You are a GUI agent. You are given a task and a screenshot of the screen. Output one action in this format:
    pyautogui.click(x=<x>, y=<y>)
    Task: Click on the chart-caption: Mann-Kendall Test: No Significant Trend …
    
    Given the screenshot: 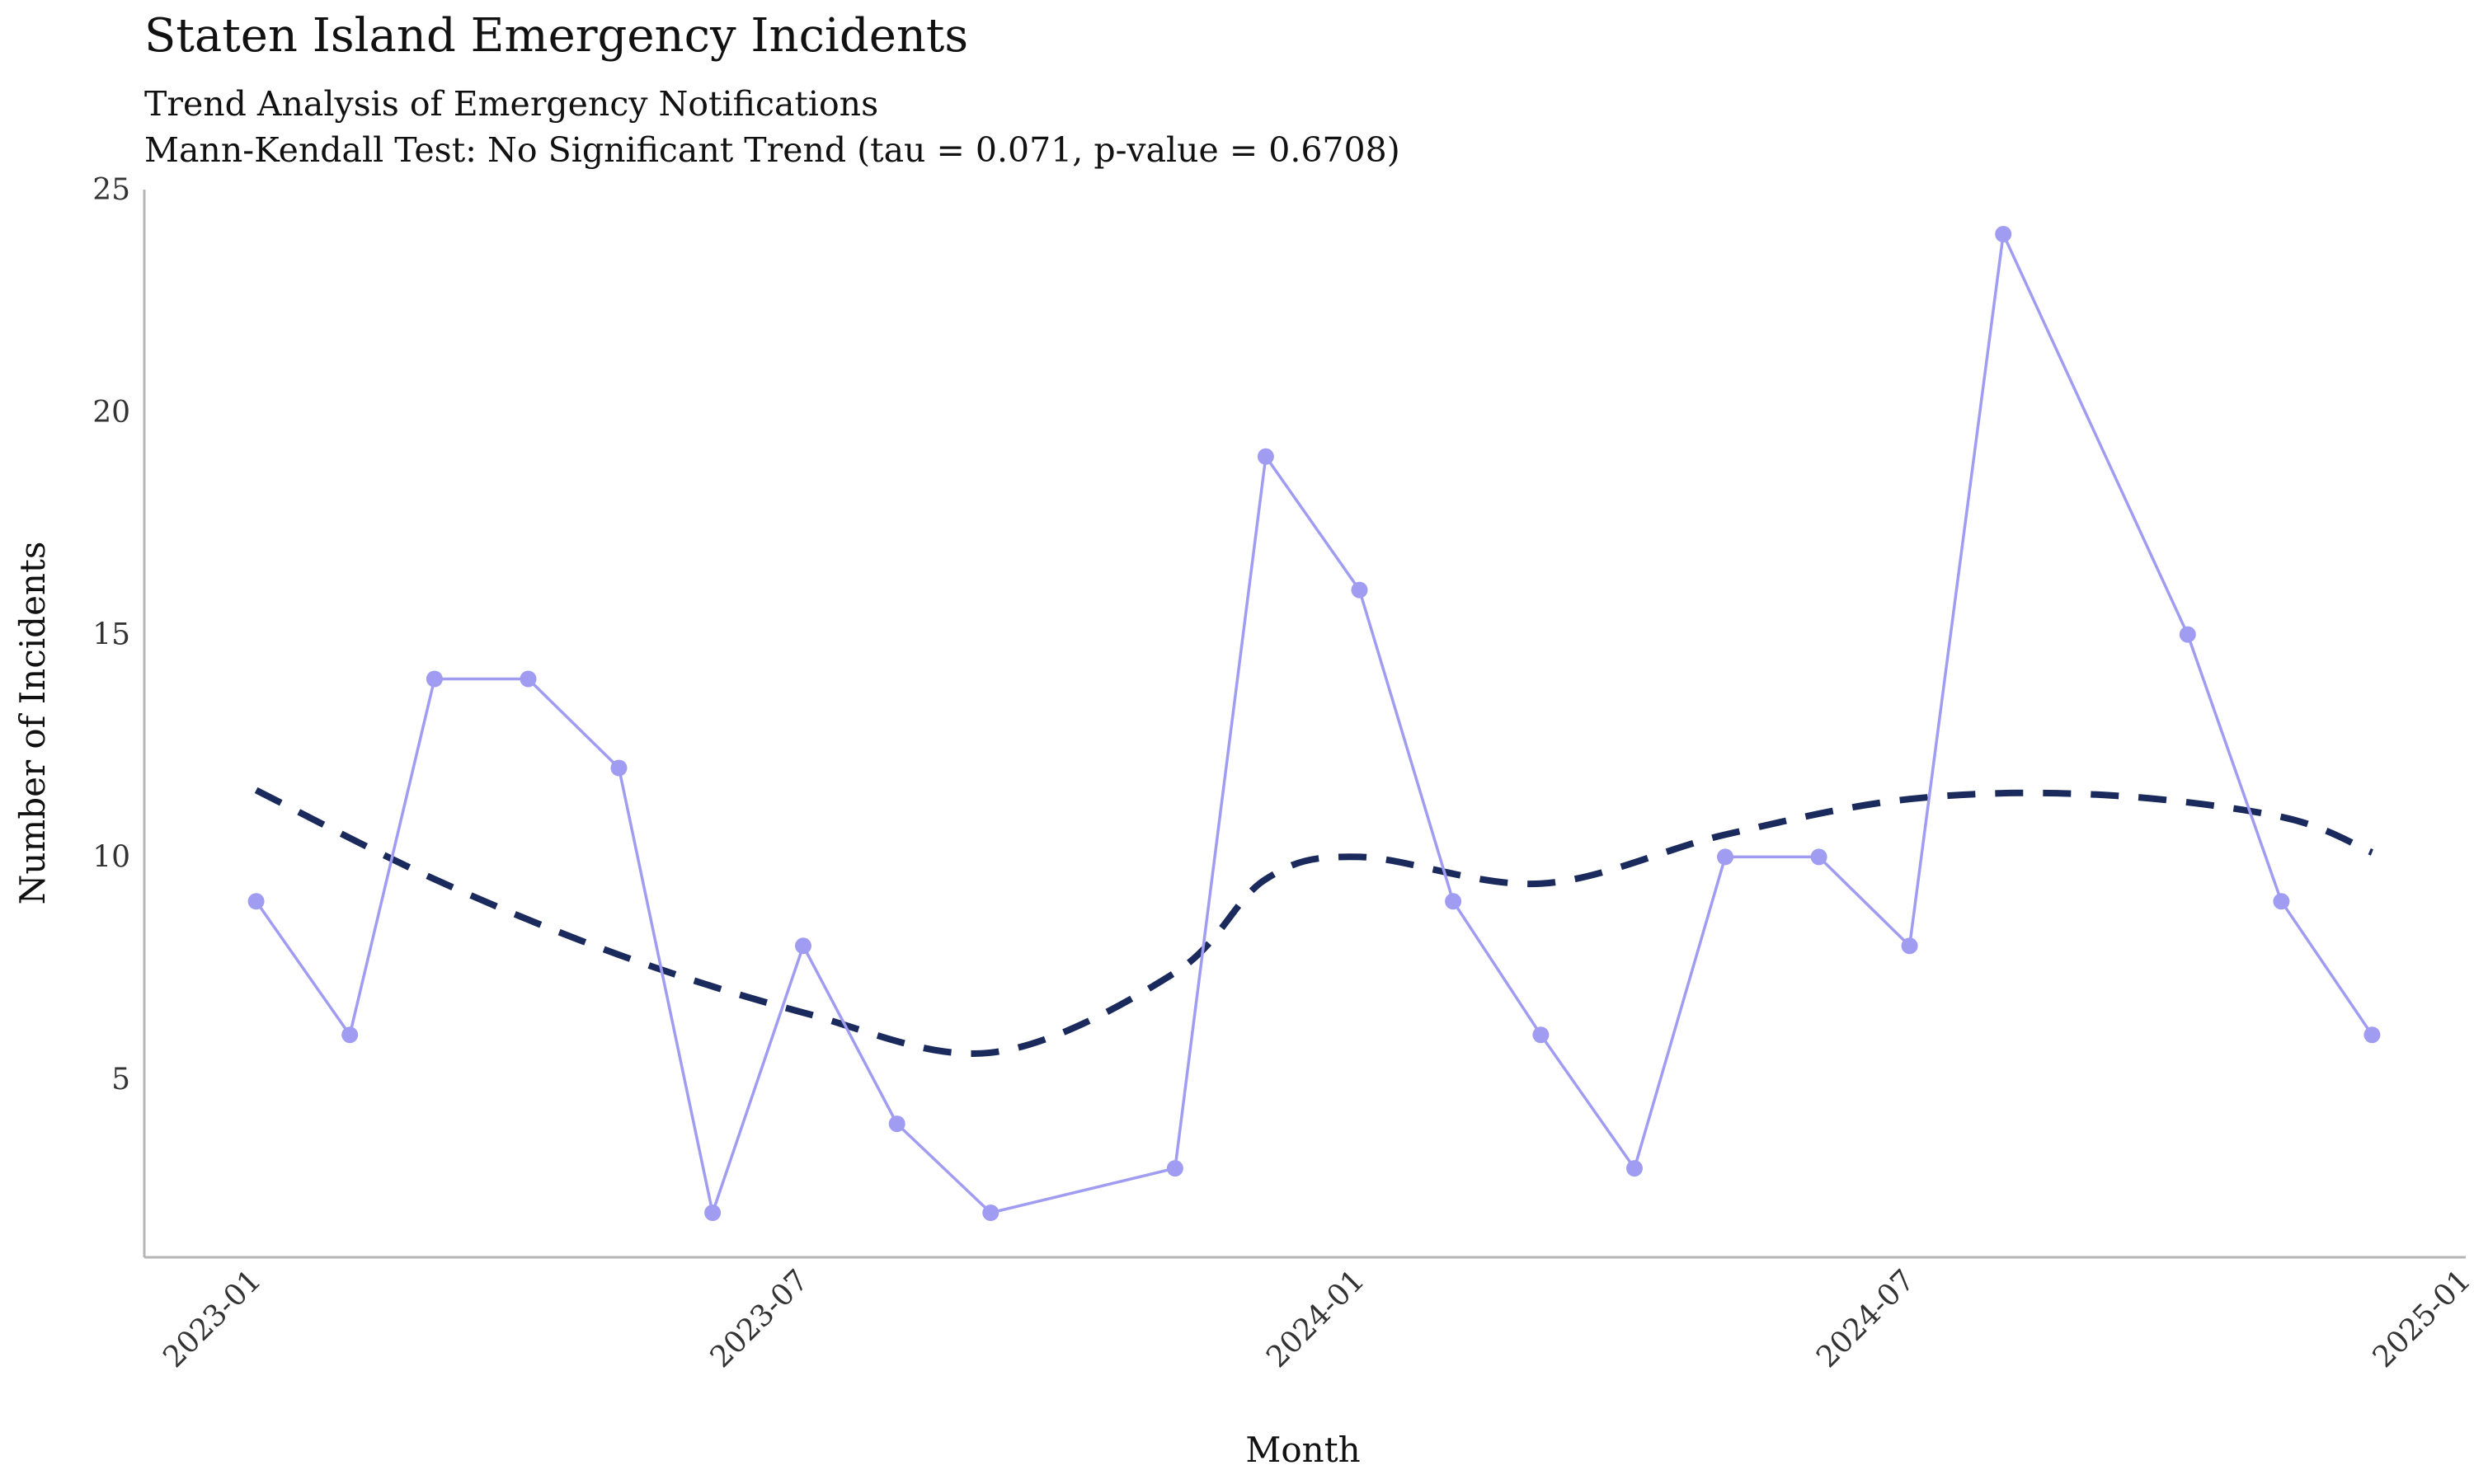 What is the action you would take?
    pyautogui.click(x=772, y=150)
    